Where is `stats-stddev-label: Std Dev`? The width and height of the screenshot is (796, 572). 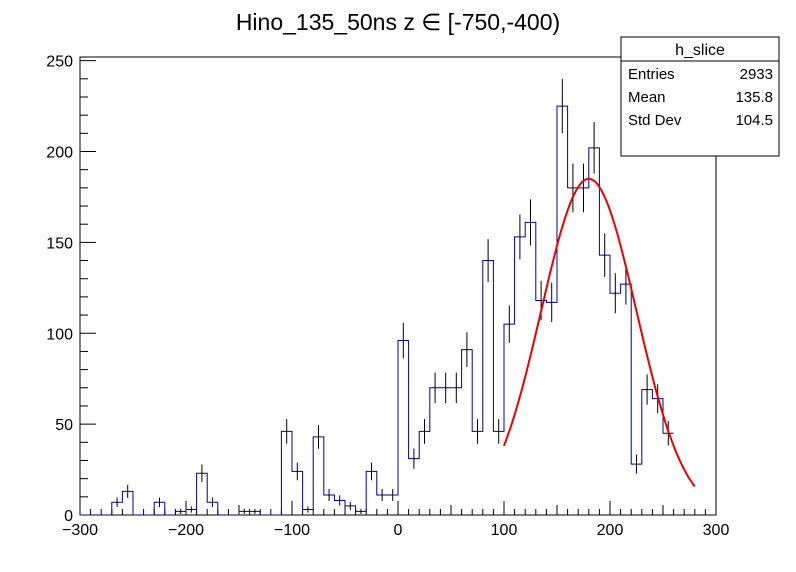 stats-stddev-label: Std Dev is located at coordinates (655, 120).